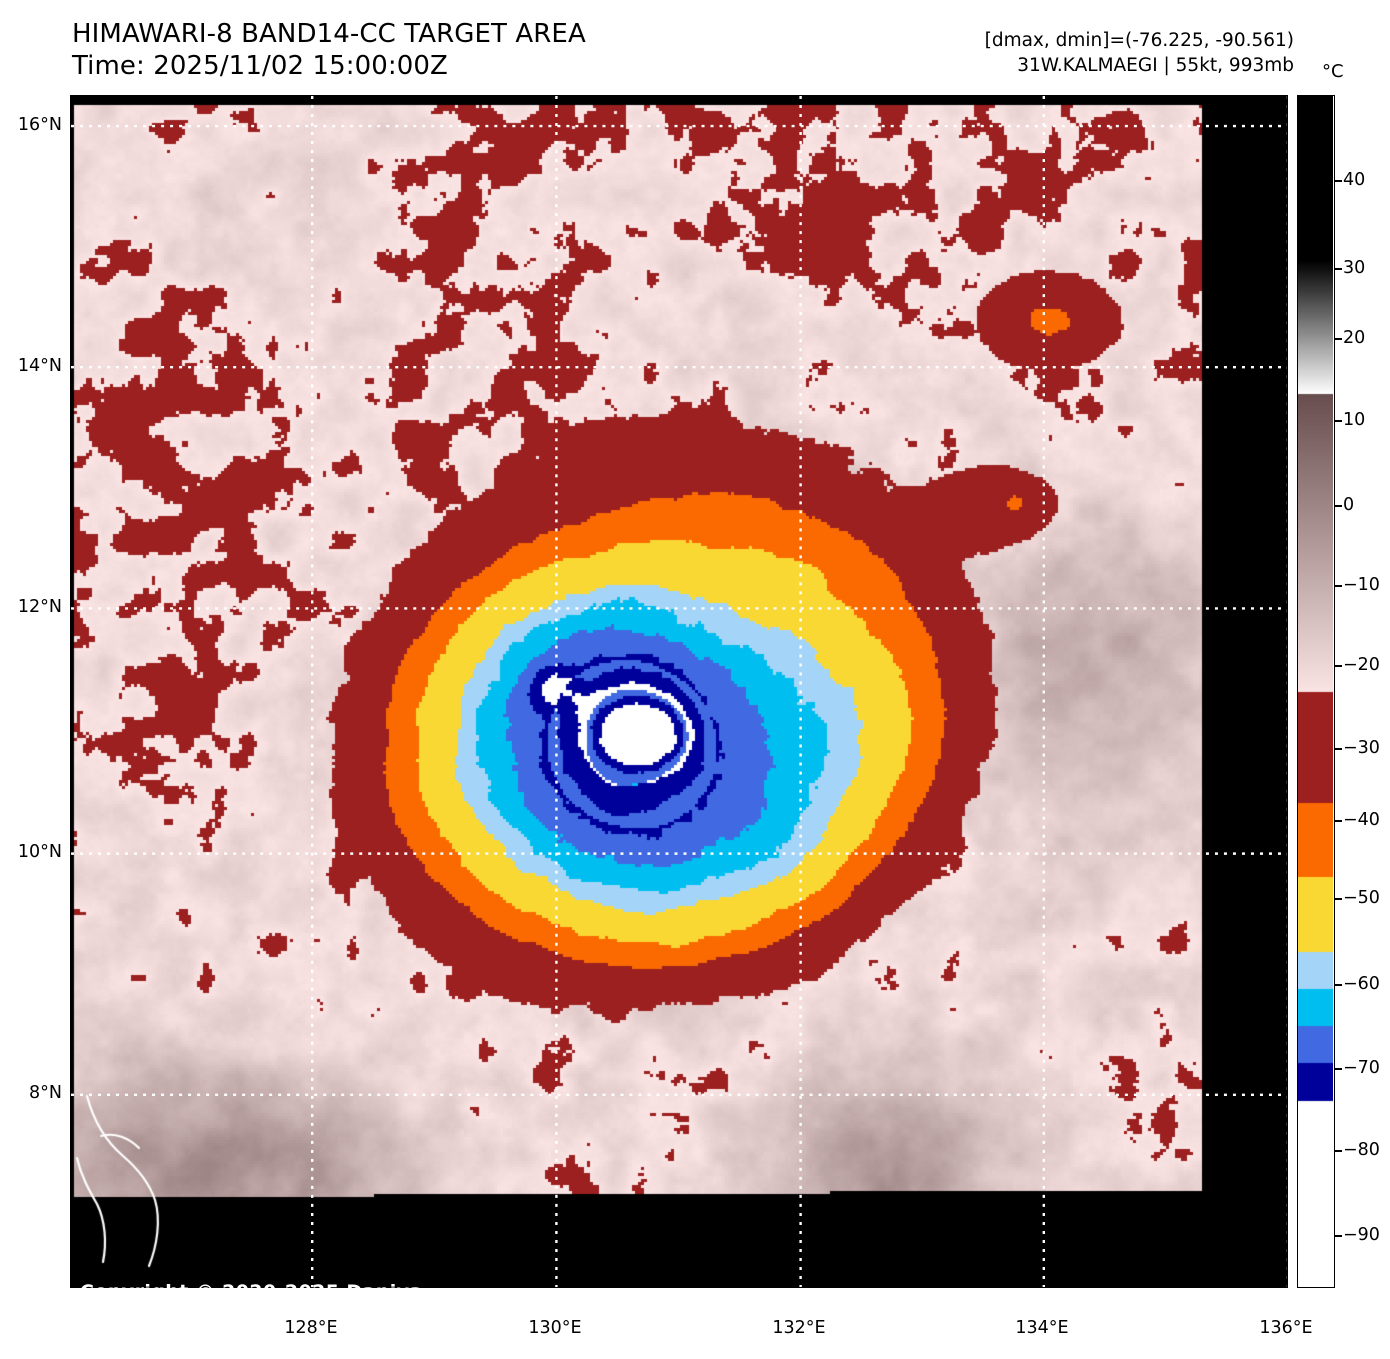 Image resolution: width=1390 pixels, height=1359 pixels. Describe the element at coordinates (39, 125) in the screenshot. I see `y-axis-tick-label: 16°N` at that location.